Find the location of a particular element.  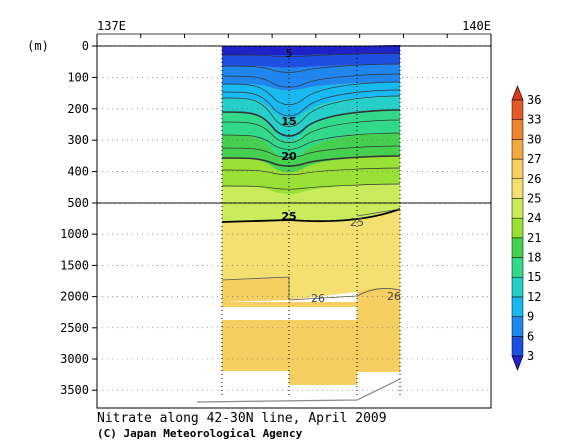

y-tick-label: 500 is located at coordinates (78, 203).